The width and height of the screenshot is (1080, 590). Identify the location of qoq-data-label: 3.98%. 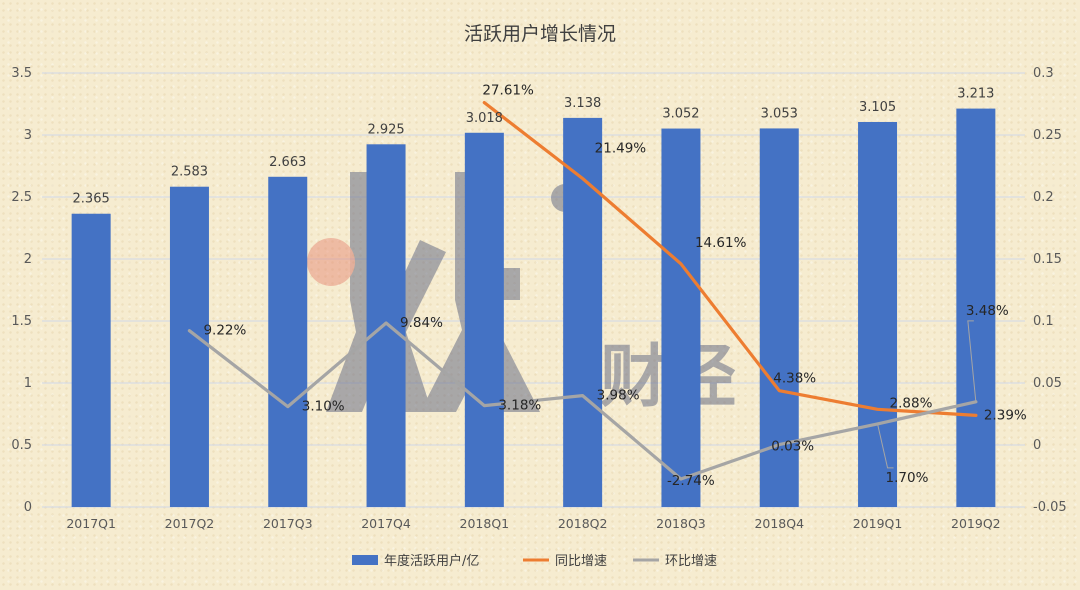
(618, 396).